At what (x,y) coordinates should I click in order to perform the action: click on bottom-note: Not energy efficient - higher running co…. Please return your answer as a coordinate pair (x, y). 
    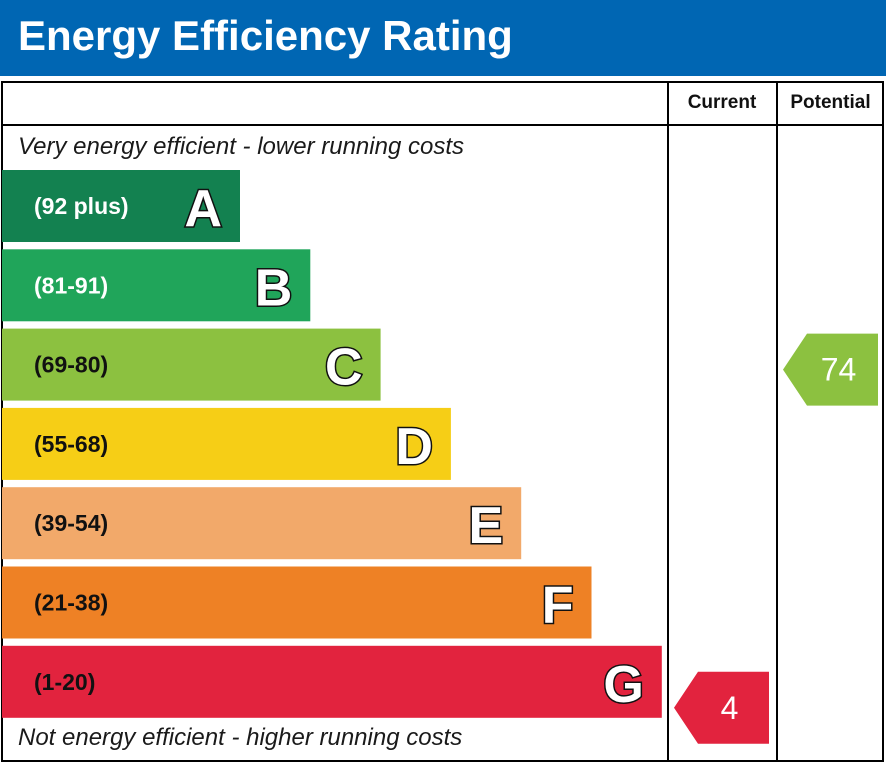
    Looking at the image, I should click on (240, 737).